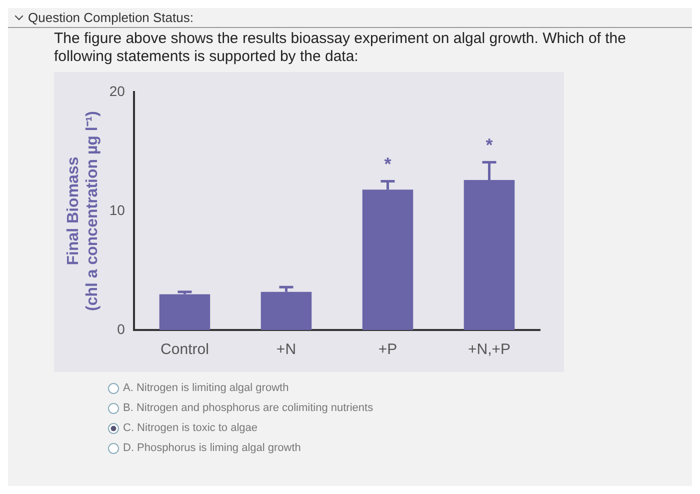  What do you see at coordinates (184, 312) in the screenshot?
I see `bar` at bounding box center [184, 312].